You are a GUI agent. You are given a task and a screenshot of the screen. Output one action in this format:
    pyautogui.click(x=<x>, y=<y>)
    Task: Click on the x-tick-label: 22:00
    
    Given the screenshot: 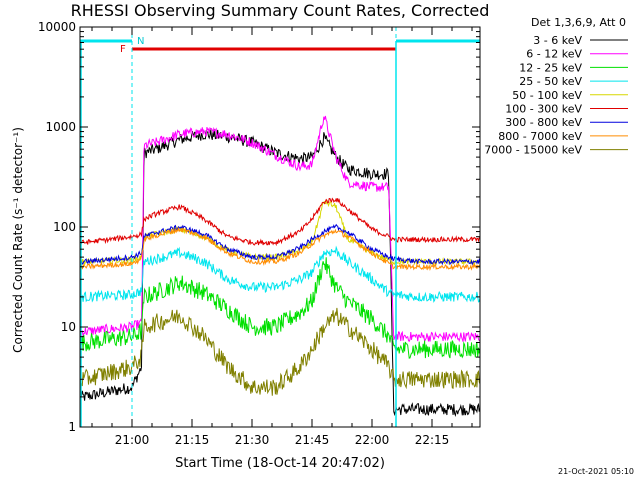 What is the action you would take?
    pyautogui.click(x=372, y=440)
    